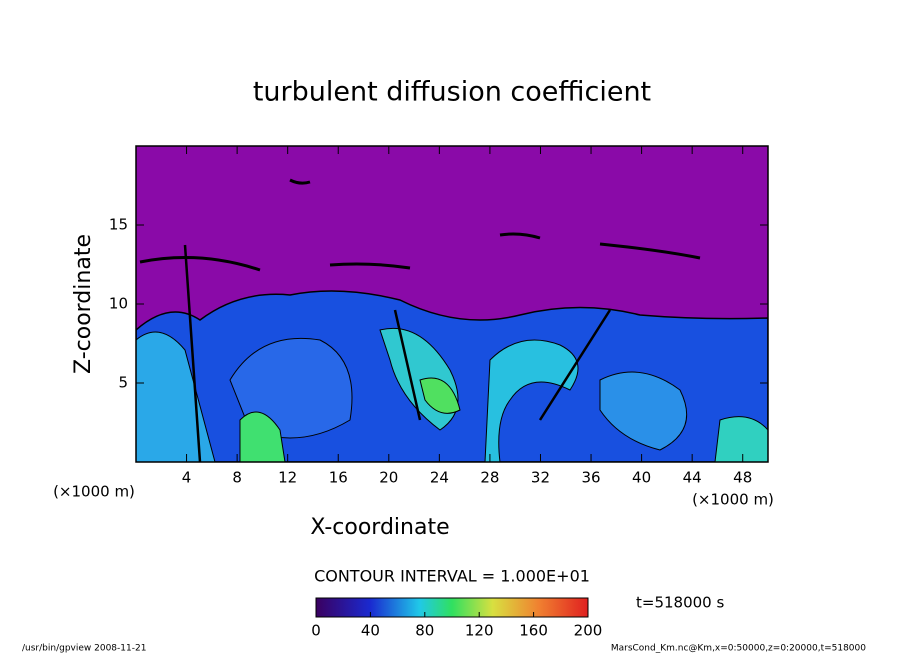 The image size is (904, 654). Describe the element at coordinates (123, 383) in the screenshot. I see `y-tick-label: 5` at that location.